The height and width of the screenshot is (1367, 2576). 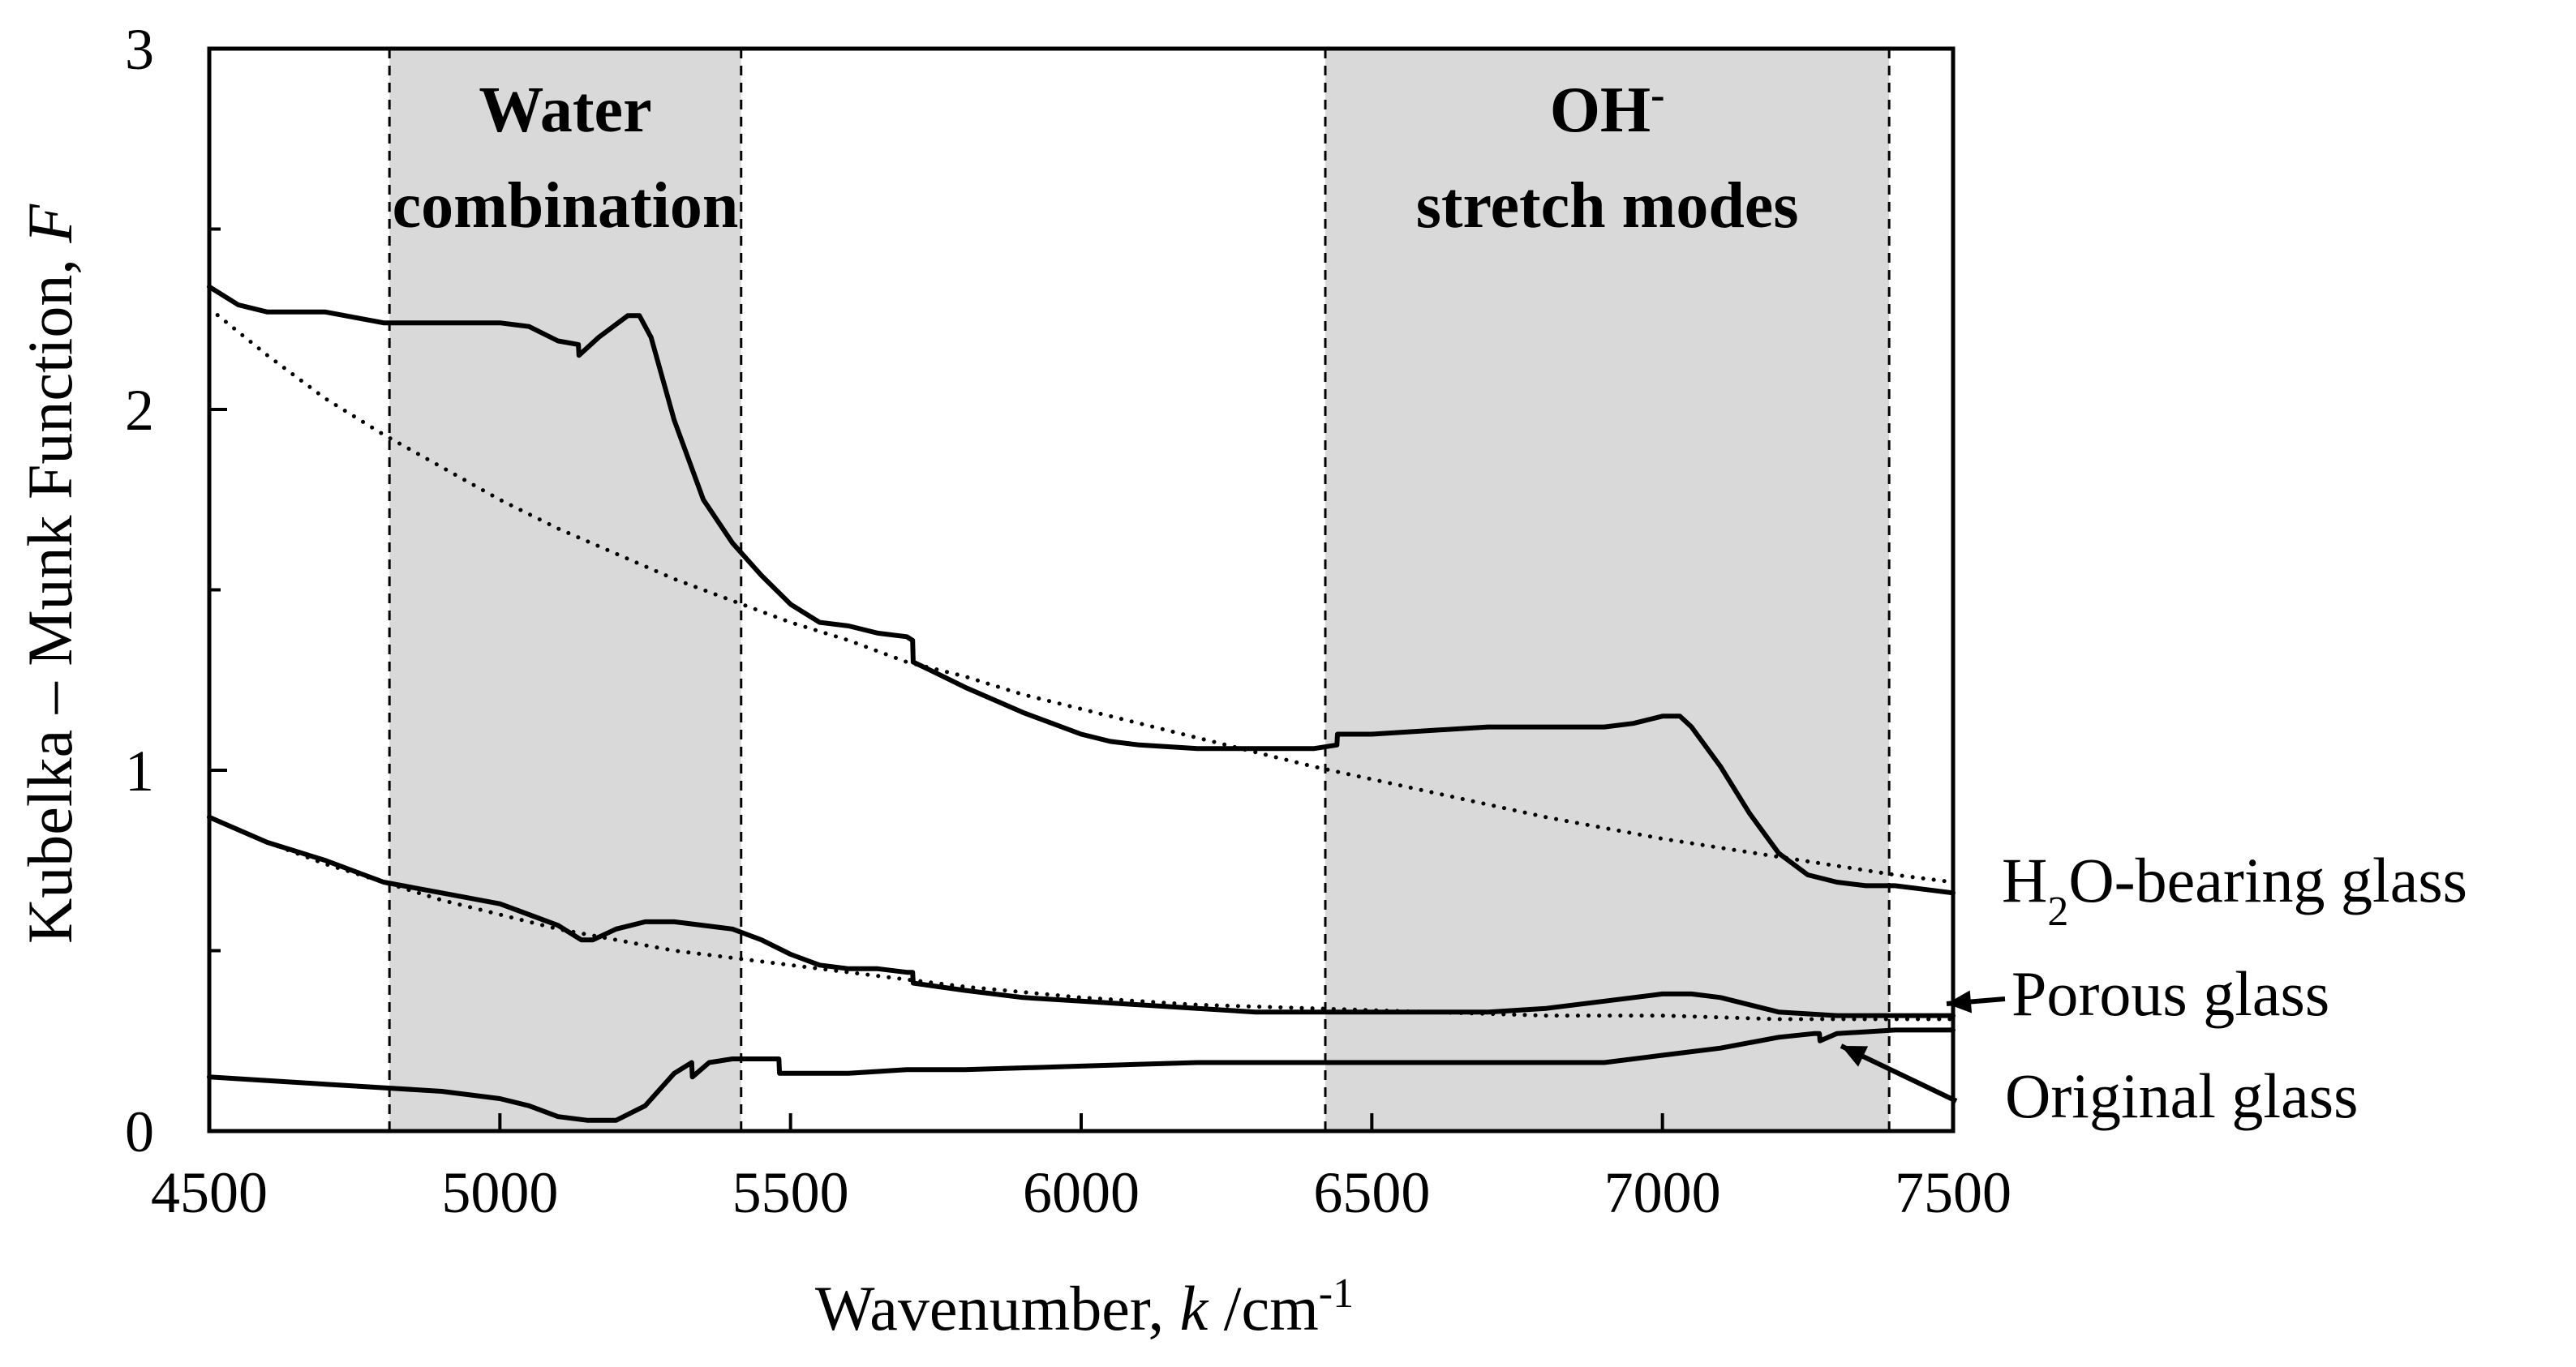 What do you see at coordinates (2181, 1096) in the screenshot?
I see `series-label-original-glass: Original glass` at bounding box center [2181, 1096].